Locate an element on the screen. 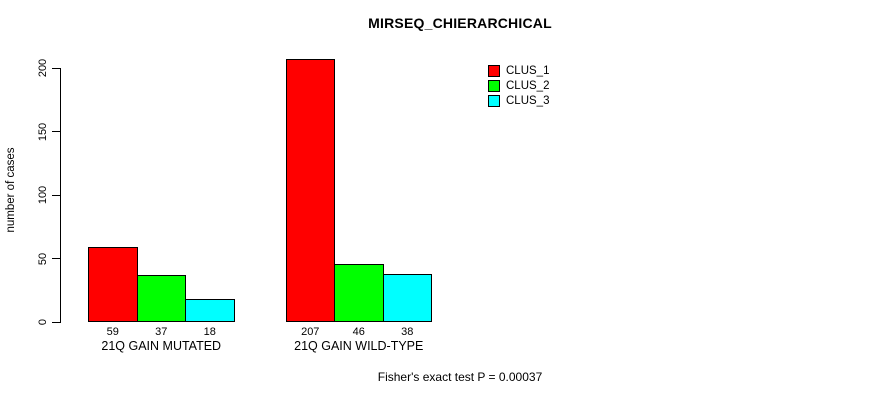 This screenshot has height=400, width=890. y-axis-line is located at coordinates (60, 195).